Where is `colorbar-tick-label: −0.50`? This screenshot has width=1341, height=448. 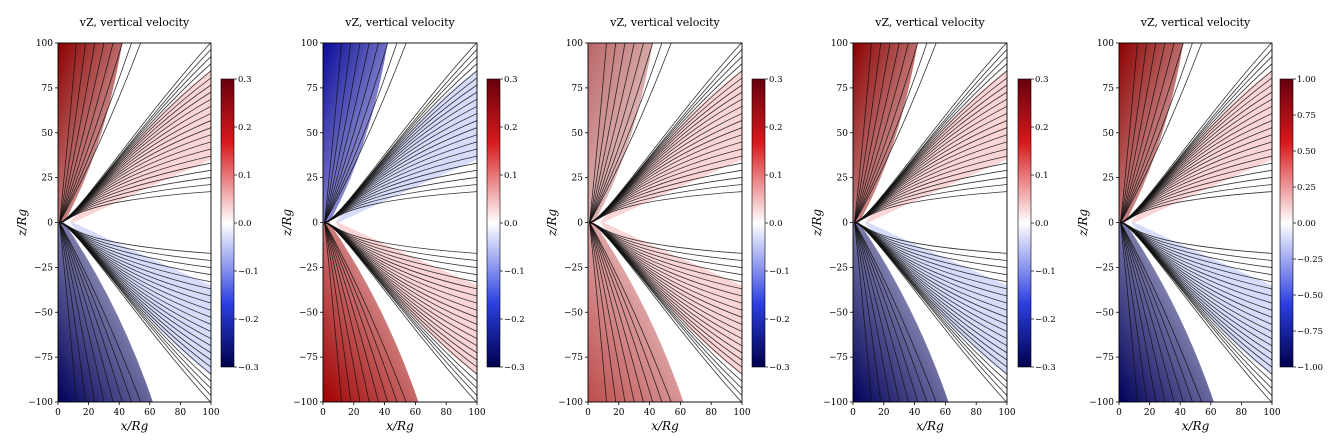
colorbar-tick-label: −0.50 is located at coordinates (1310, 296).